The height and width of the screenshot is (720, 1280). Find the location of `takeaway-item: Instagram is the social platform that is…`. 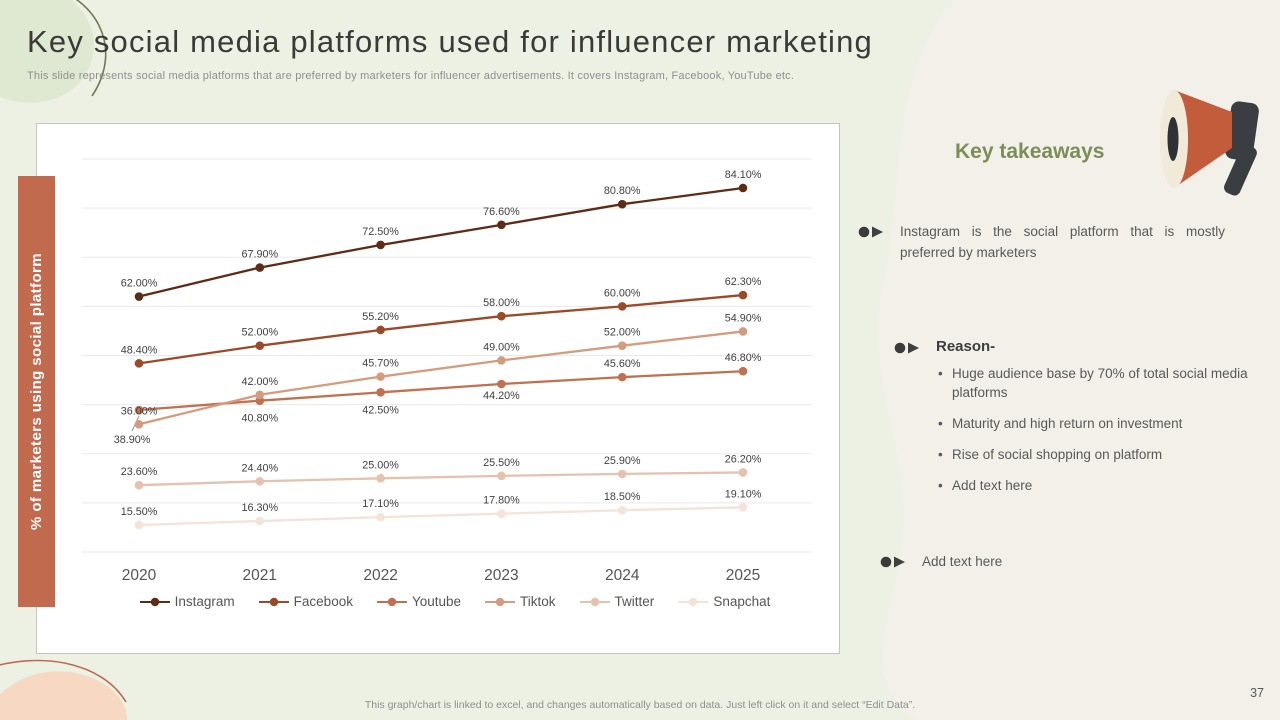

takeaway-item: Instagram is the social platform that is… is located at coordinates (1048, 243).